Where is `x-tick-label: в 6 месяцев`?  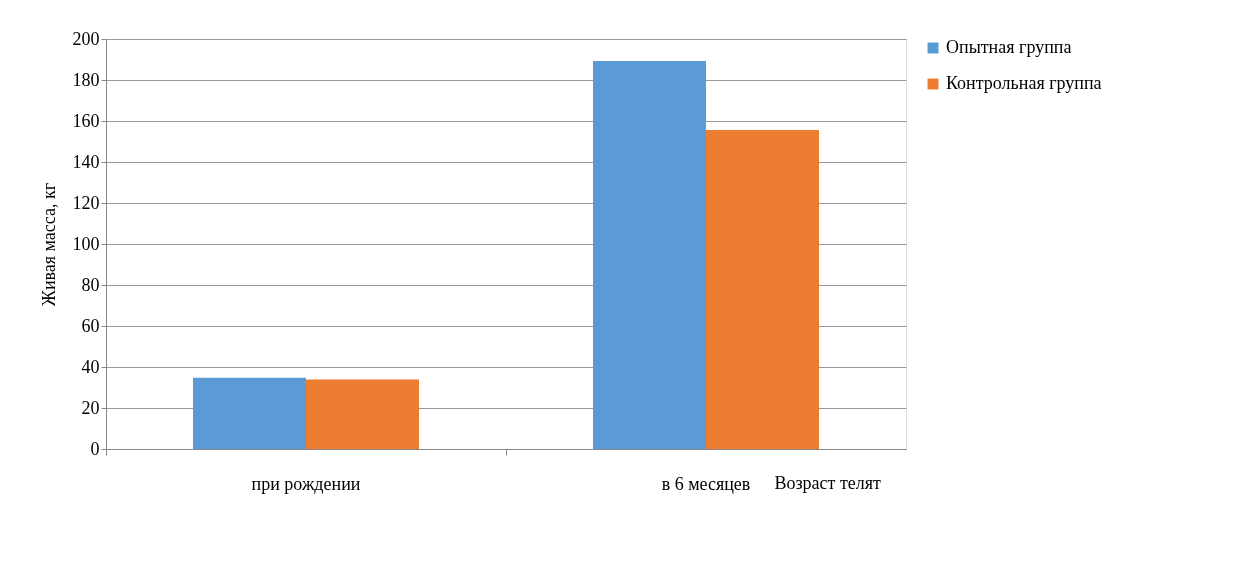
x-tick-label: в 6 месяцев is located at coordinates (706, 483).